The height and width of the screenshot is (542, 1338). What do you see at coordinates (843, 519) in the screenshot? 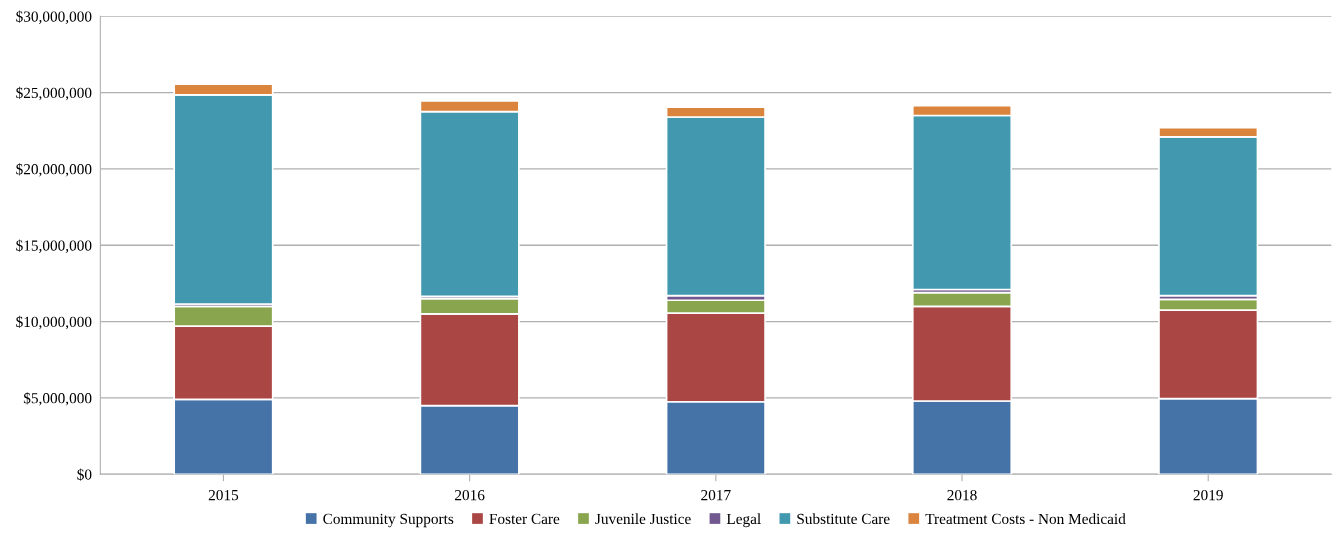
I see `legend-label: Substitute Care` at bounding box center [843, 519].